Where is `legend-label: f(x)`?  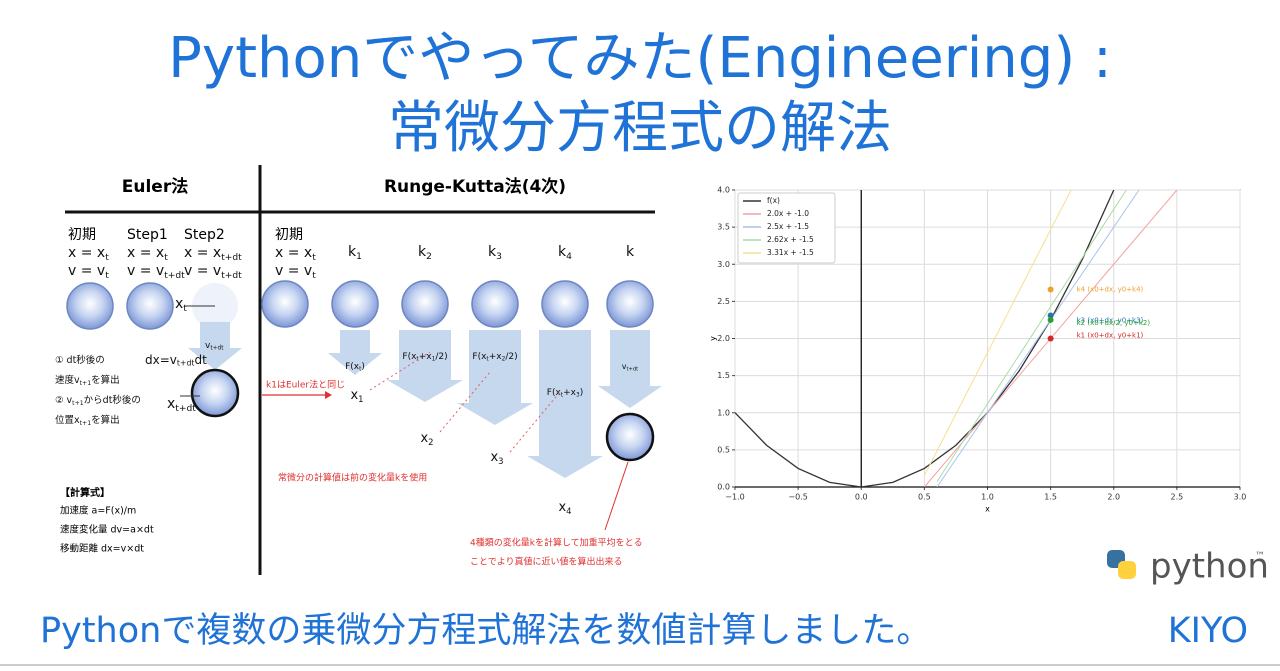
legend-label: f(x) is located at coordinates (773, 200).